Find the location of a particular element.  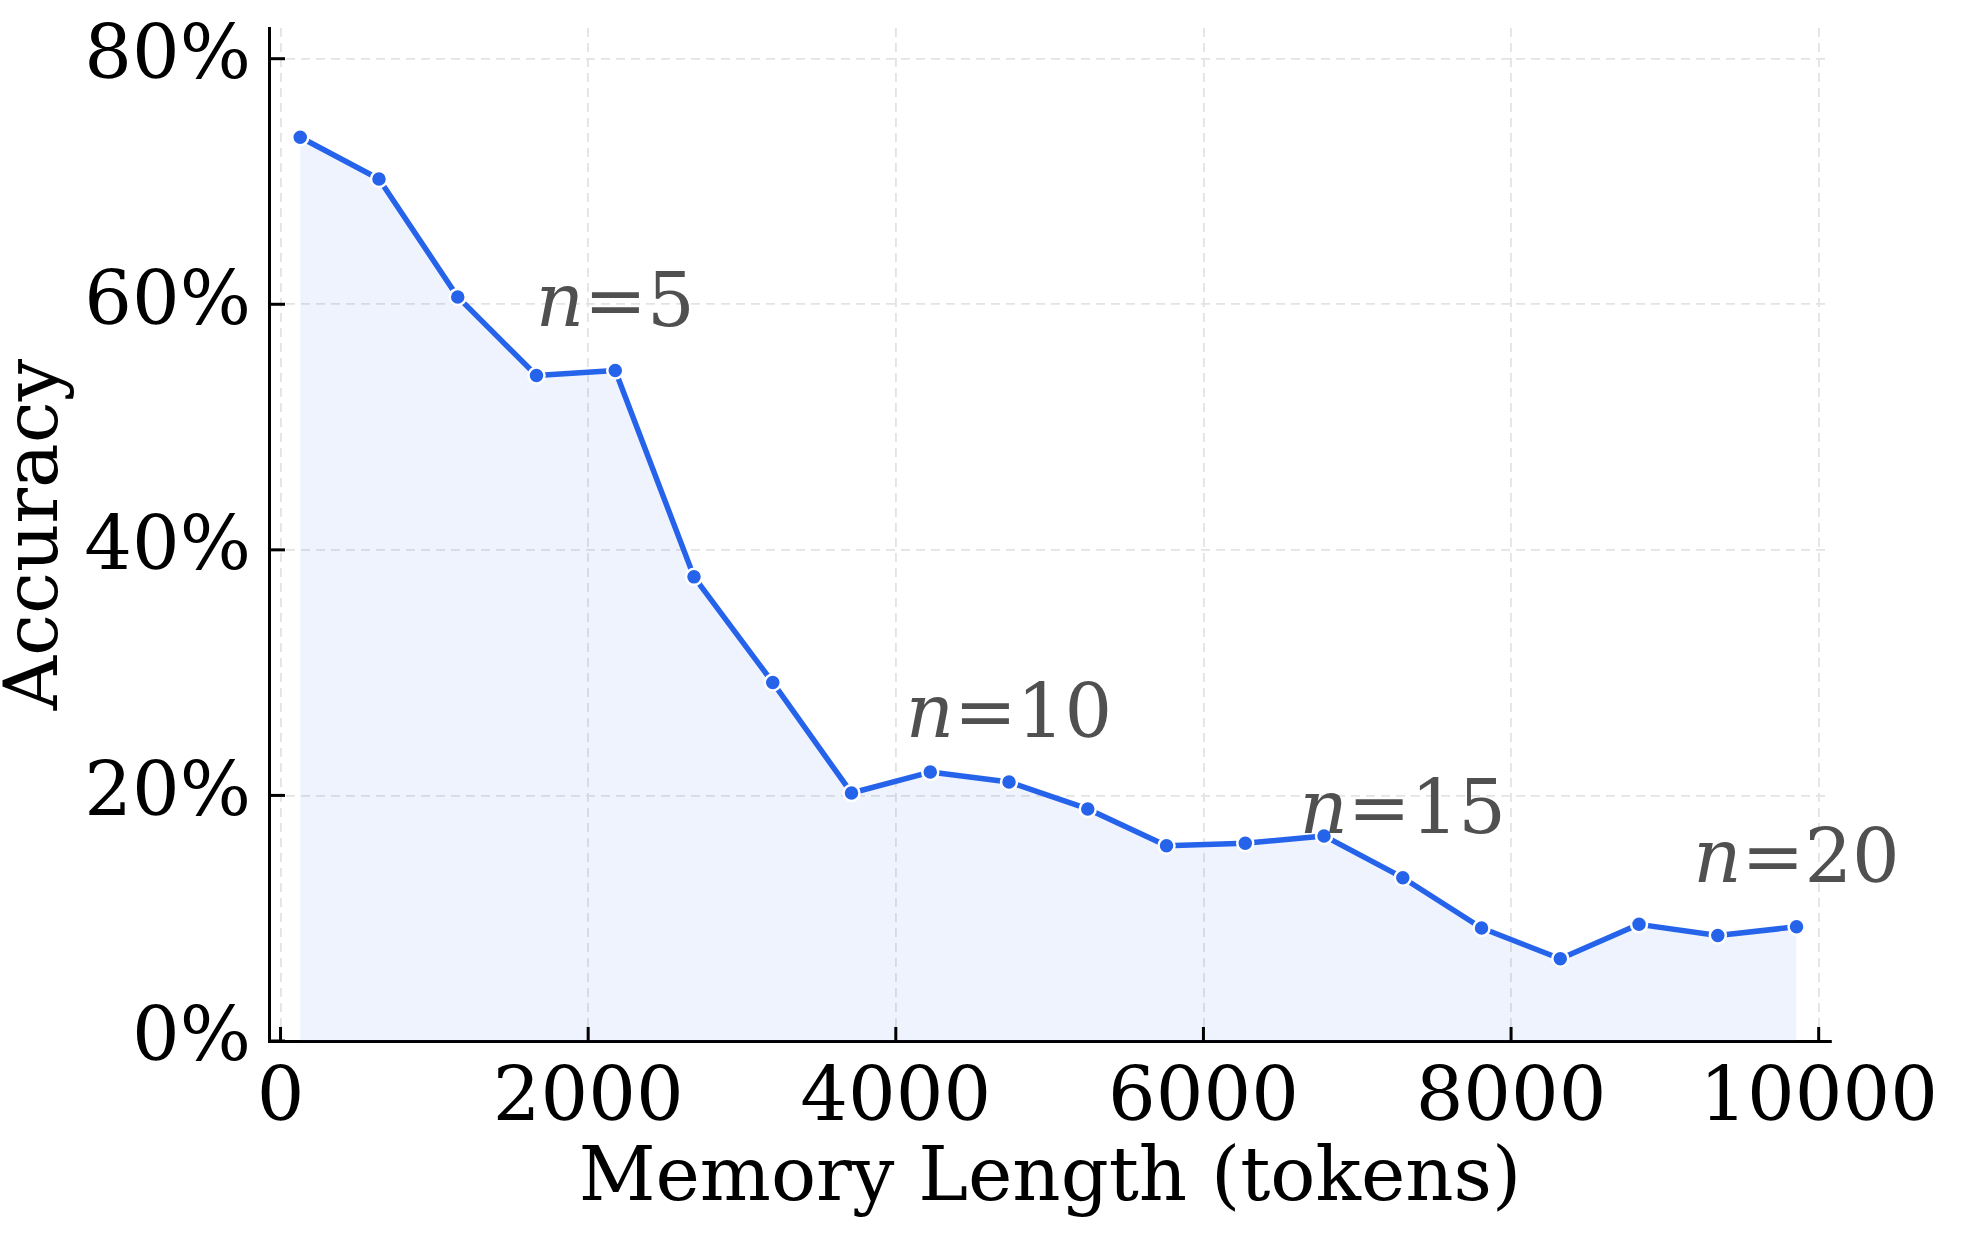

y-tick-label: 20% is located at coordinates (167, 788).